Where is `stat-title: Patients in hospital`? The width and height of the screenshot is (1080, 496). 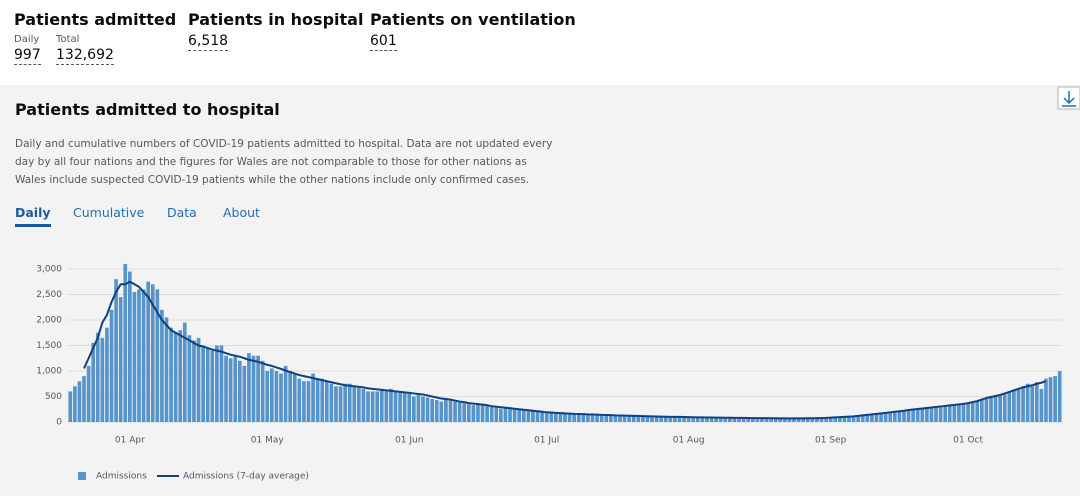 stat-title: Patients in hospital is located at coordinates (276, 19).